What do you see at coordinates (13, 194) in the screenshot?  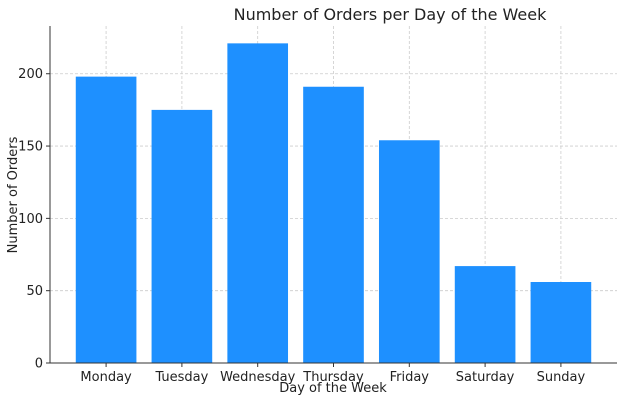 I see `y-axis-label: Number of Orders` at bounding box center [13, 194].